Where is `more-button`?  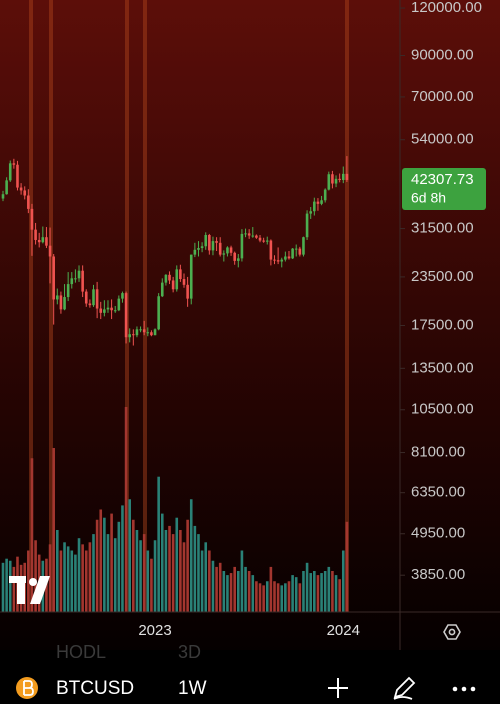
more-button is located at coordinates (464, 689).